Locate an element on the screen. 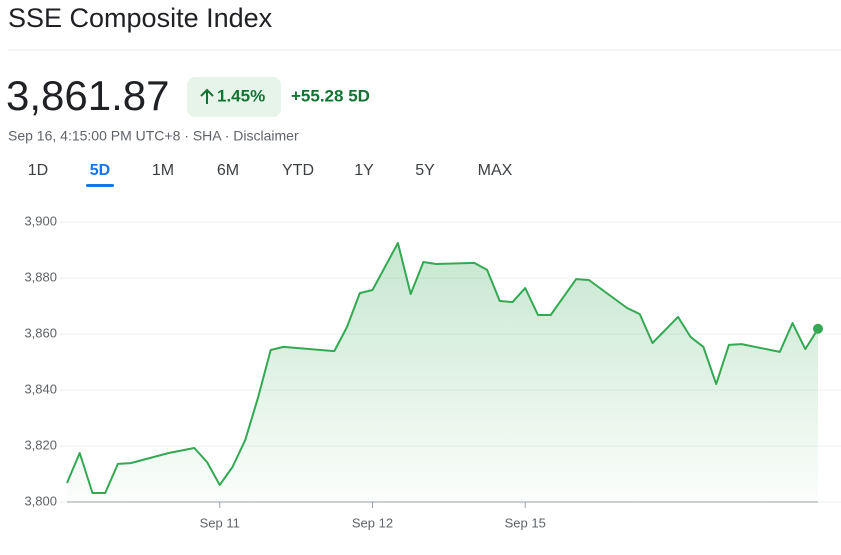 Image resolution: width=841 pixels, height=555 pixels. change-percent: 1.45% is located at coordinates (241, 95).